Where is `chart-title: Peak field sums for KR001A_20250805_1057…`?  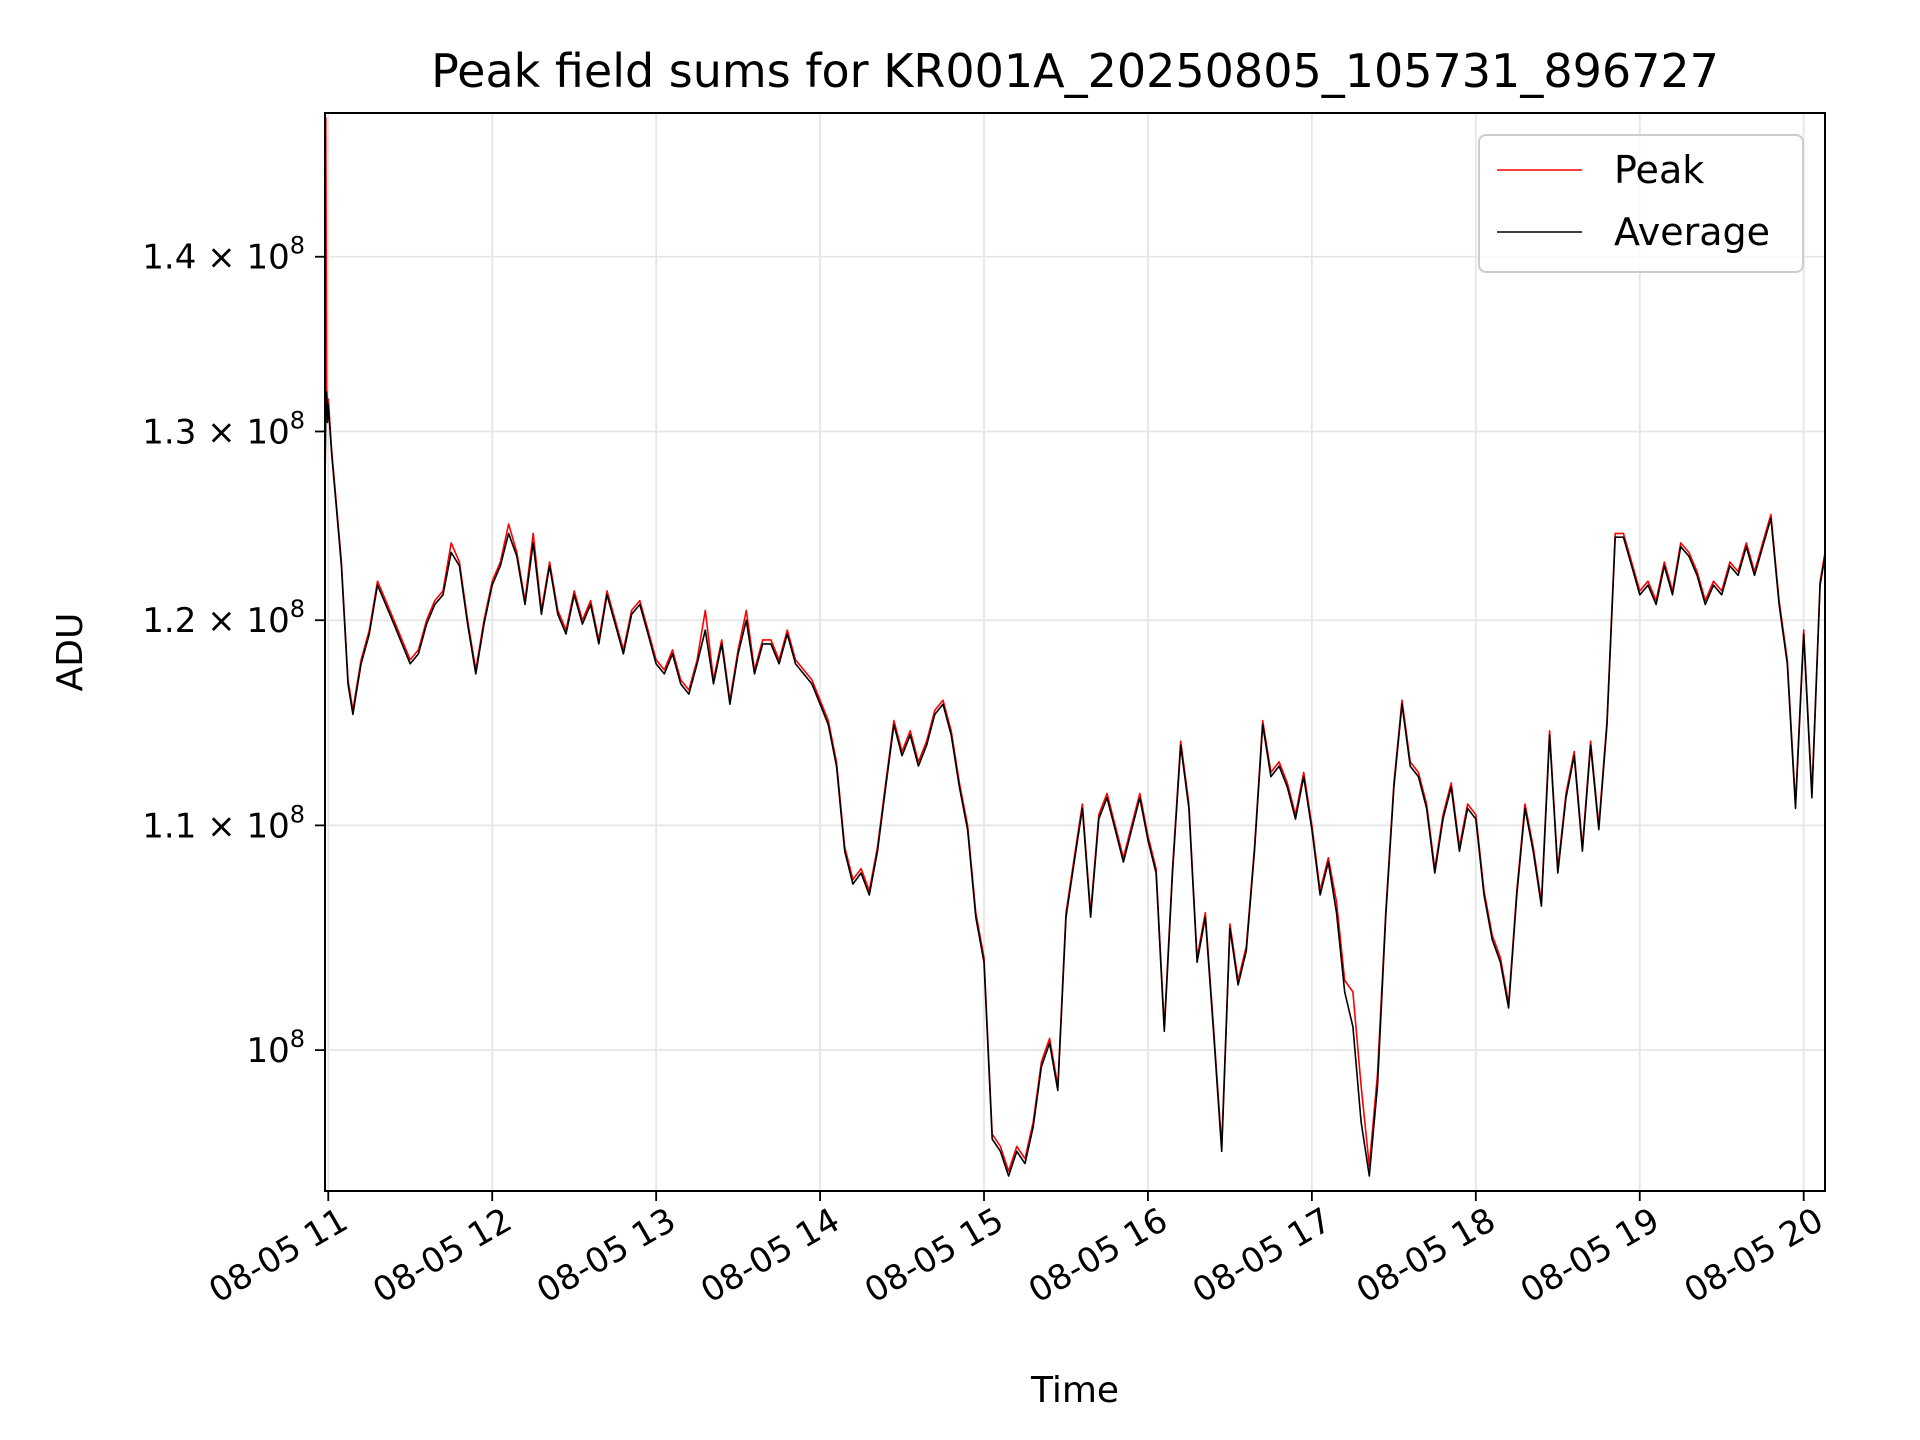
chart-title: Peak field sums for KR001A_20250805_1057… is located at coordinates (1075, 71).